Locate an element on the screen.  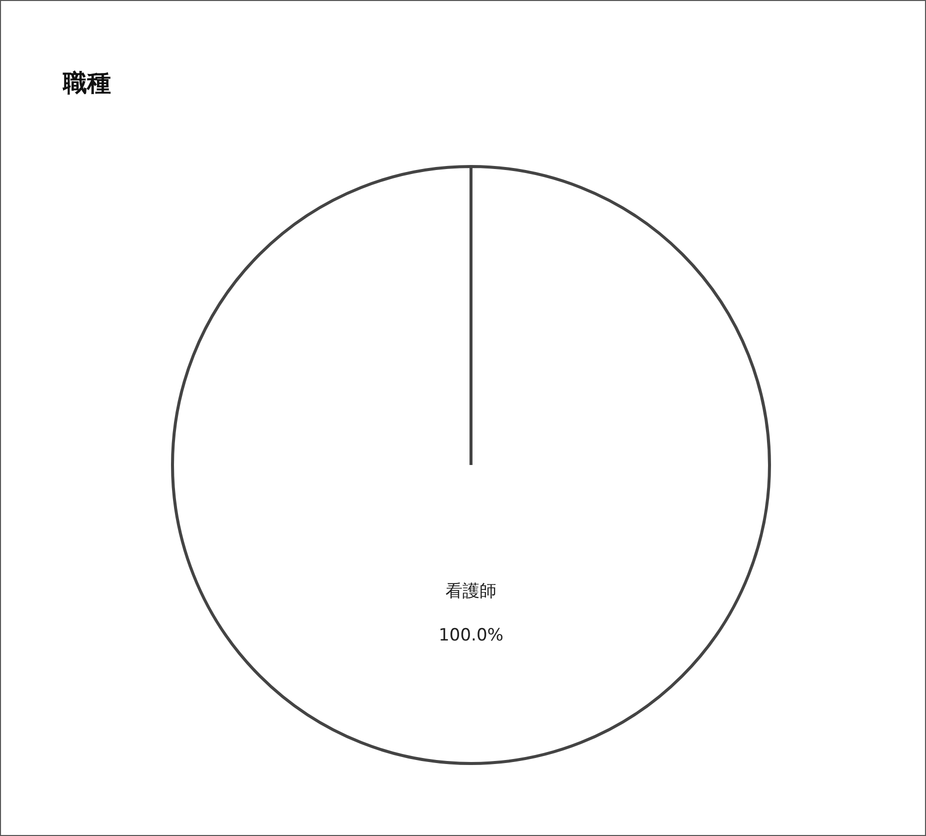
data-label: 100.0% is located at coordinates (471, 636).